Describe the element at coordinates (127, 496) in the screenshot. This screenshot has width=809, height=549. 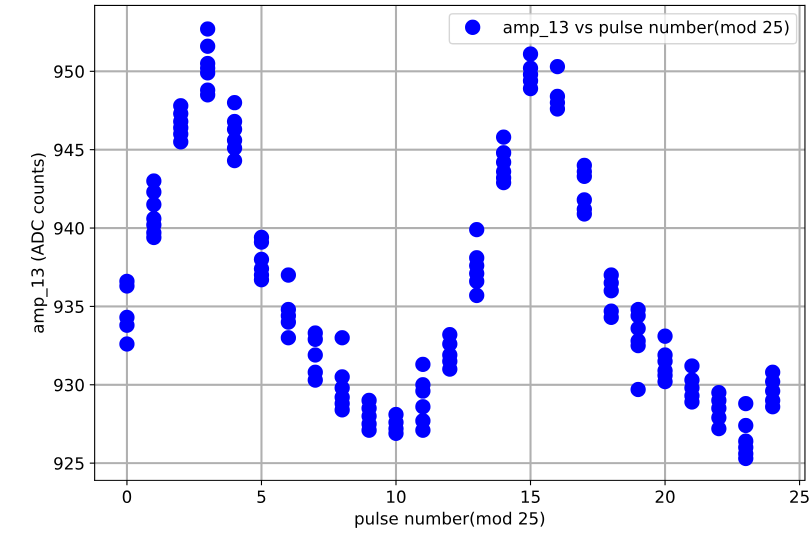
I see `x-tick-label: 0` at that location.